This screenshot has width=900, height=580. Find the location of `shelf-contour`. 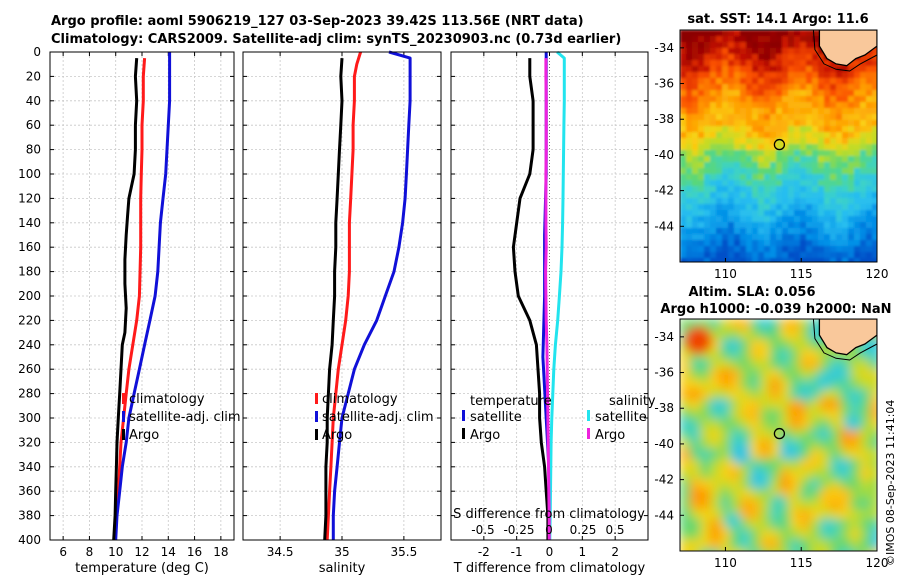

shelf-contour is located at coordinates (844, 340).